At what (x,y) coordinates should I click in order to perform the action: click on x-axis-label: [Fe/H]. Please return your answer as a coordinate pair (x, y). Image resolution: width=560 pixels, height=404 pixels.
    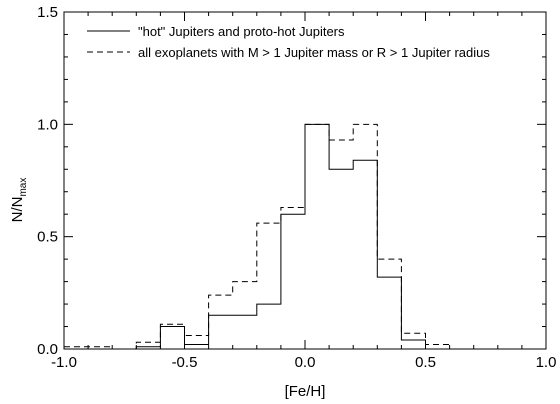
    Looking at the image, I should click on (305, 391).